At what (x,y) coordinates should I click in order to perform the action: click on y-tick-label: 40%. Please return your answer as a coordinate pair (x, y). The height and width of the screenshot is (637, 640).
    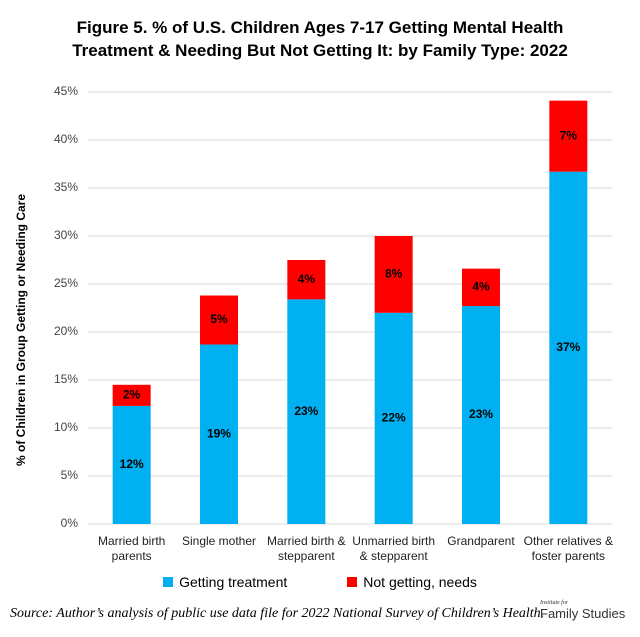
    Looking at the image, I should click on (66, 139).